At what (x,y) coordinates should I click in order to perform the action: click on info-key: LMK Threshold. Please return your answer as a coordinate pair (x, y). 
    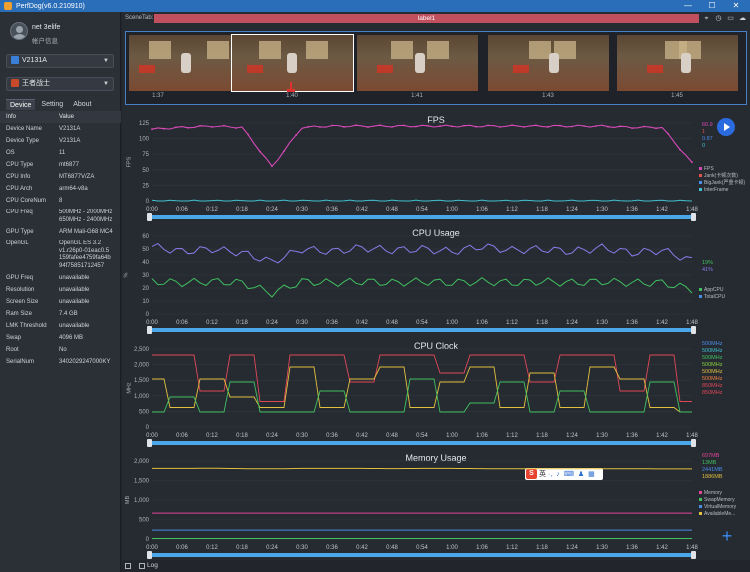
    Looking at the image, I should click on (26, 326).